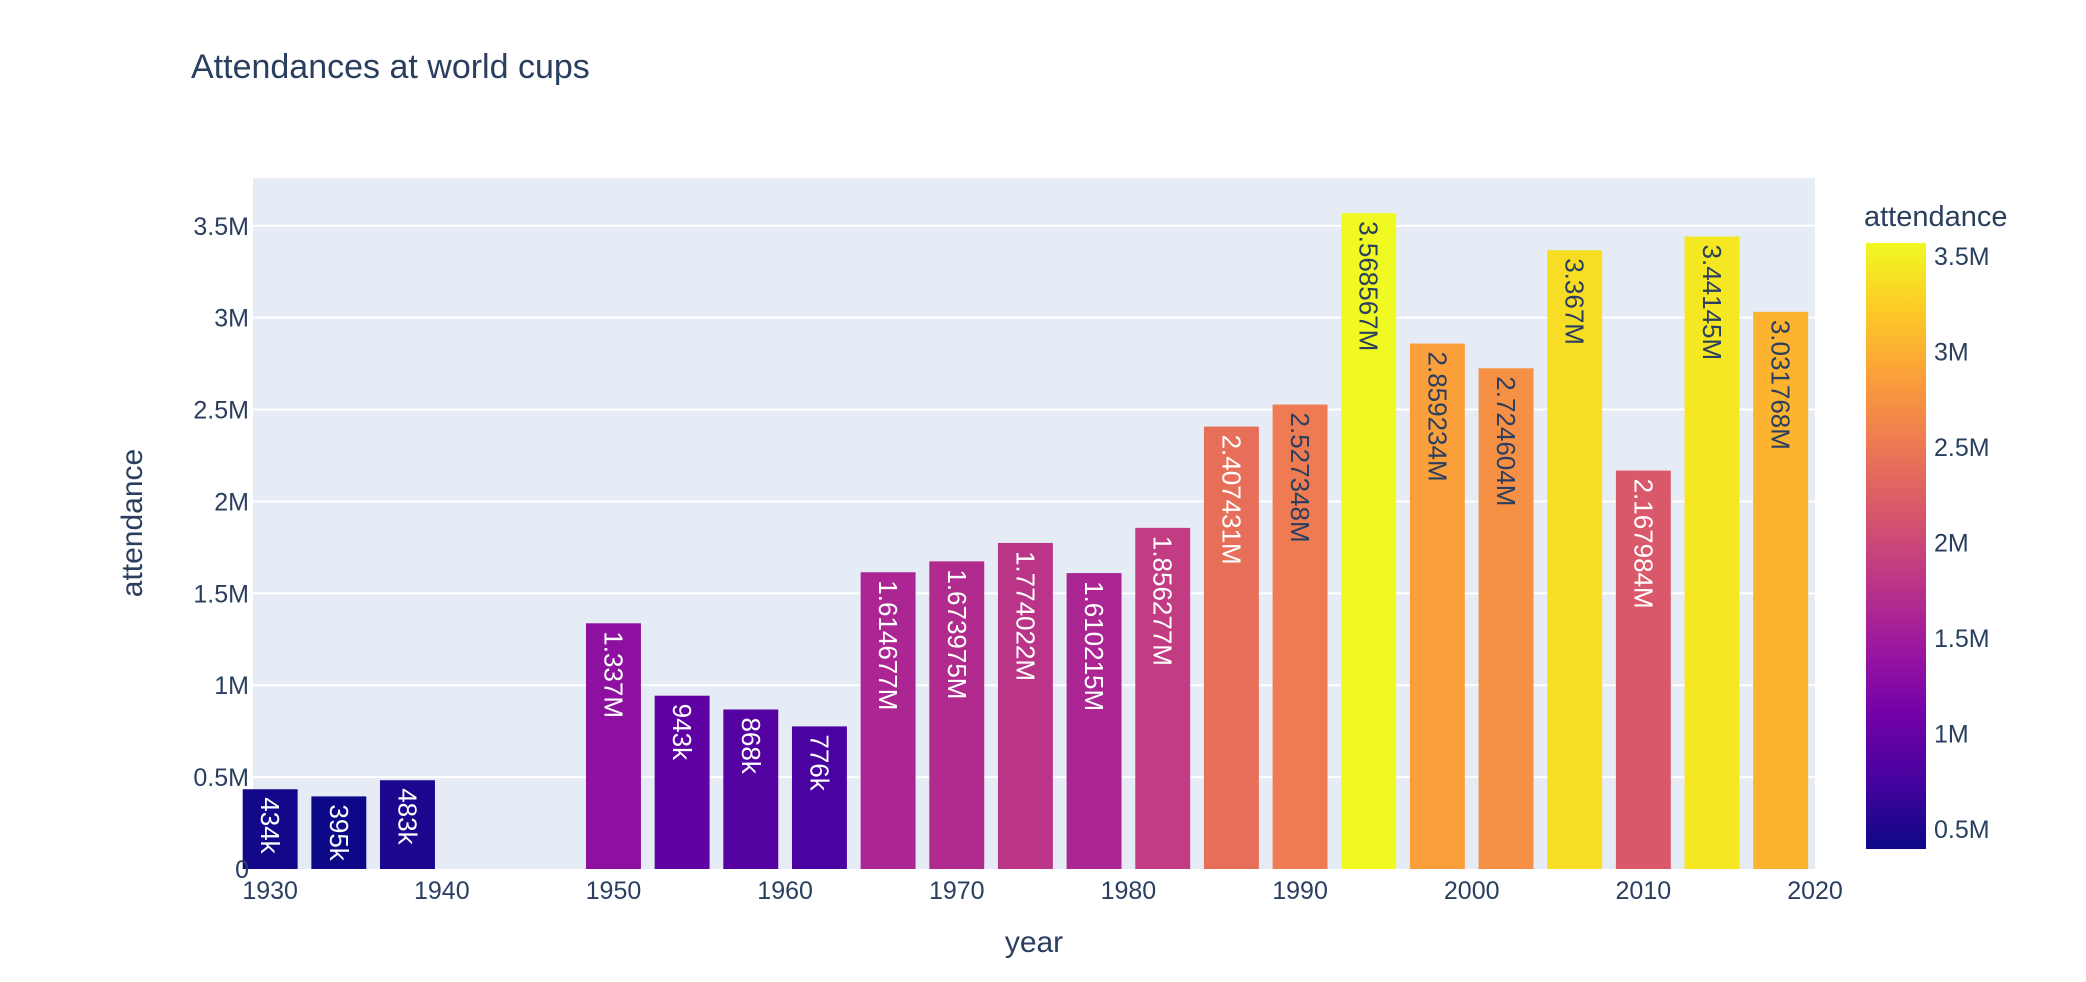 Image resolution: width=2086 pixels, height=982 pixels. I want to click on x-tick-label: 1990, so click(1300, 891).